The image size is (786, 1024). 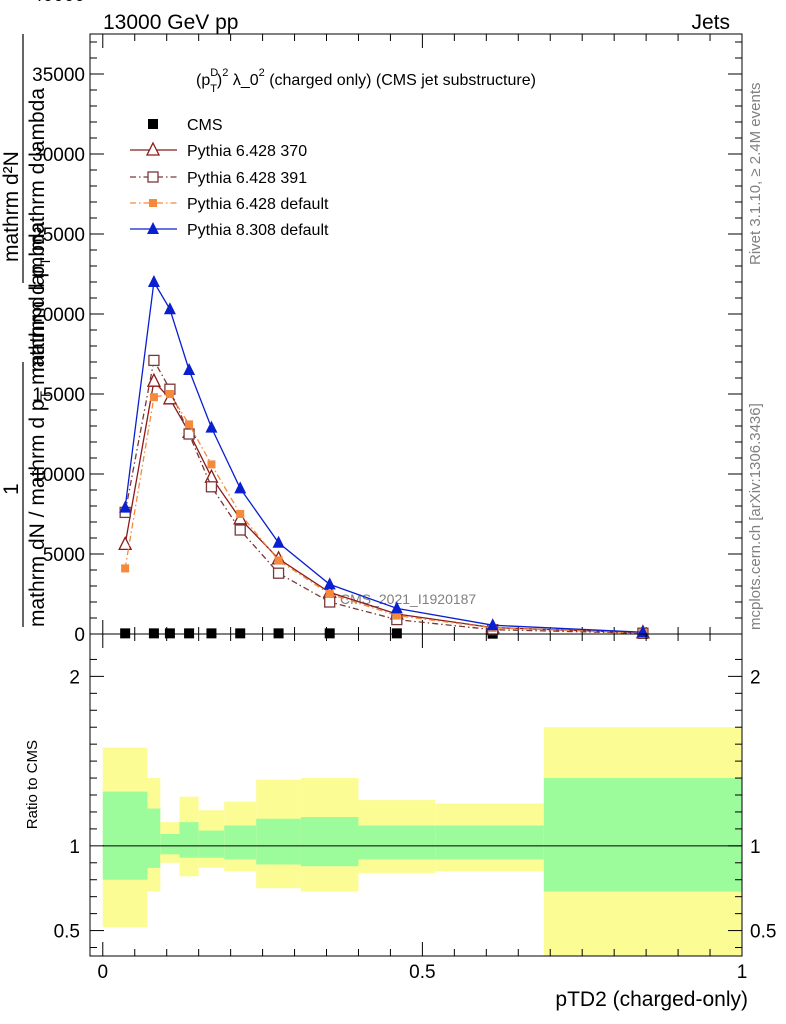 What do you see at coordinates (225, 73) in the screenshot?
I see `plot-title-sup2: 2` at bounding box center [225, 73].